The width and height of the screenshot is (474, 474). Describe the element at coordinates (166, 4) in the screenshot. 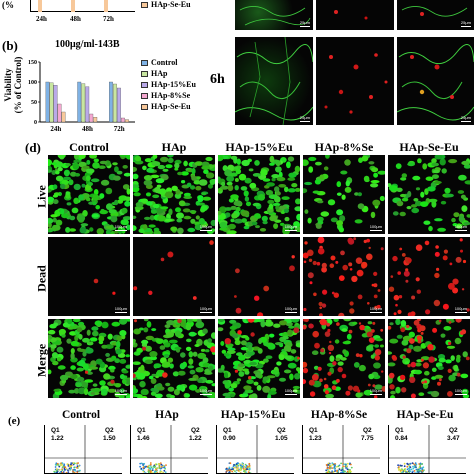

I see `panel-a-legend-item: HAp-Se-Eu` at that location.